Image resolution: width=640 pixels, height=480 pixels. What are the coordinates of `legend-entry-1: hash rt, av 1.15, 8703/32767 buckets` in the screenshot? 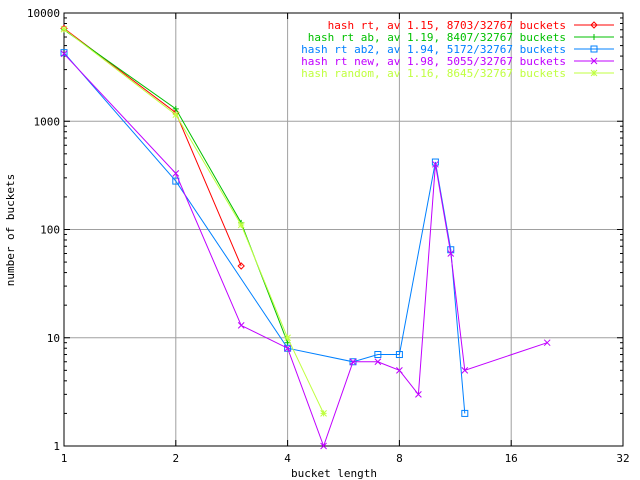 It's located at (471, 25).